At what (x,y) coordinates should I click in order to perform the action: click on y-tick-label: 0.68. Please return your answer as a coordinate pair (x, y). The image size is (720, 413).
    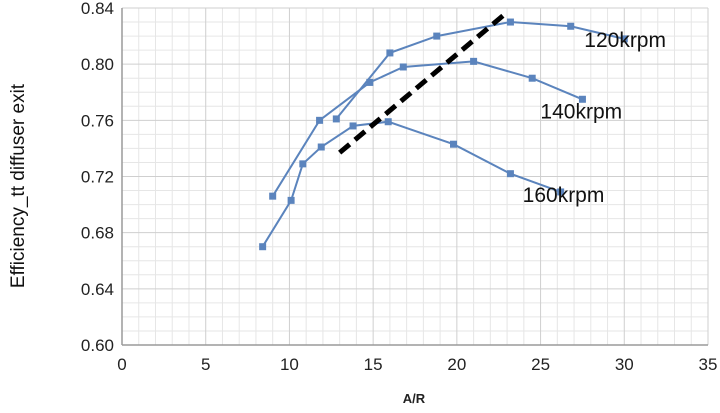
    Looking at the image, I should click on (97, 233).